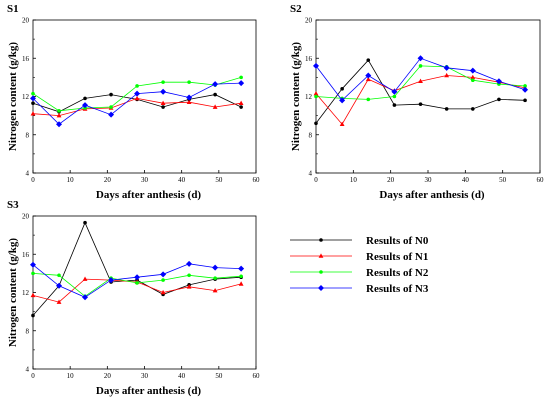 This screenshot has width=550, height=404. I want to click on panel-label: S3, so click(13, 205).